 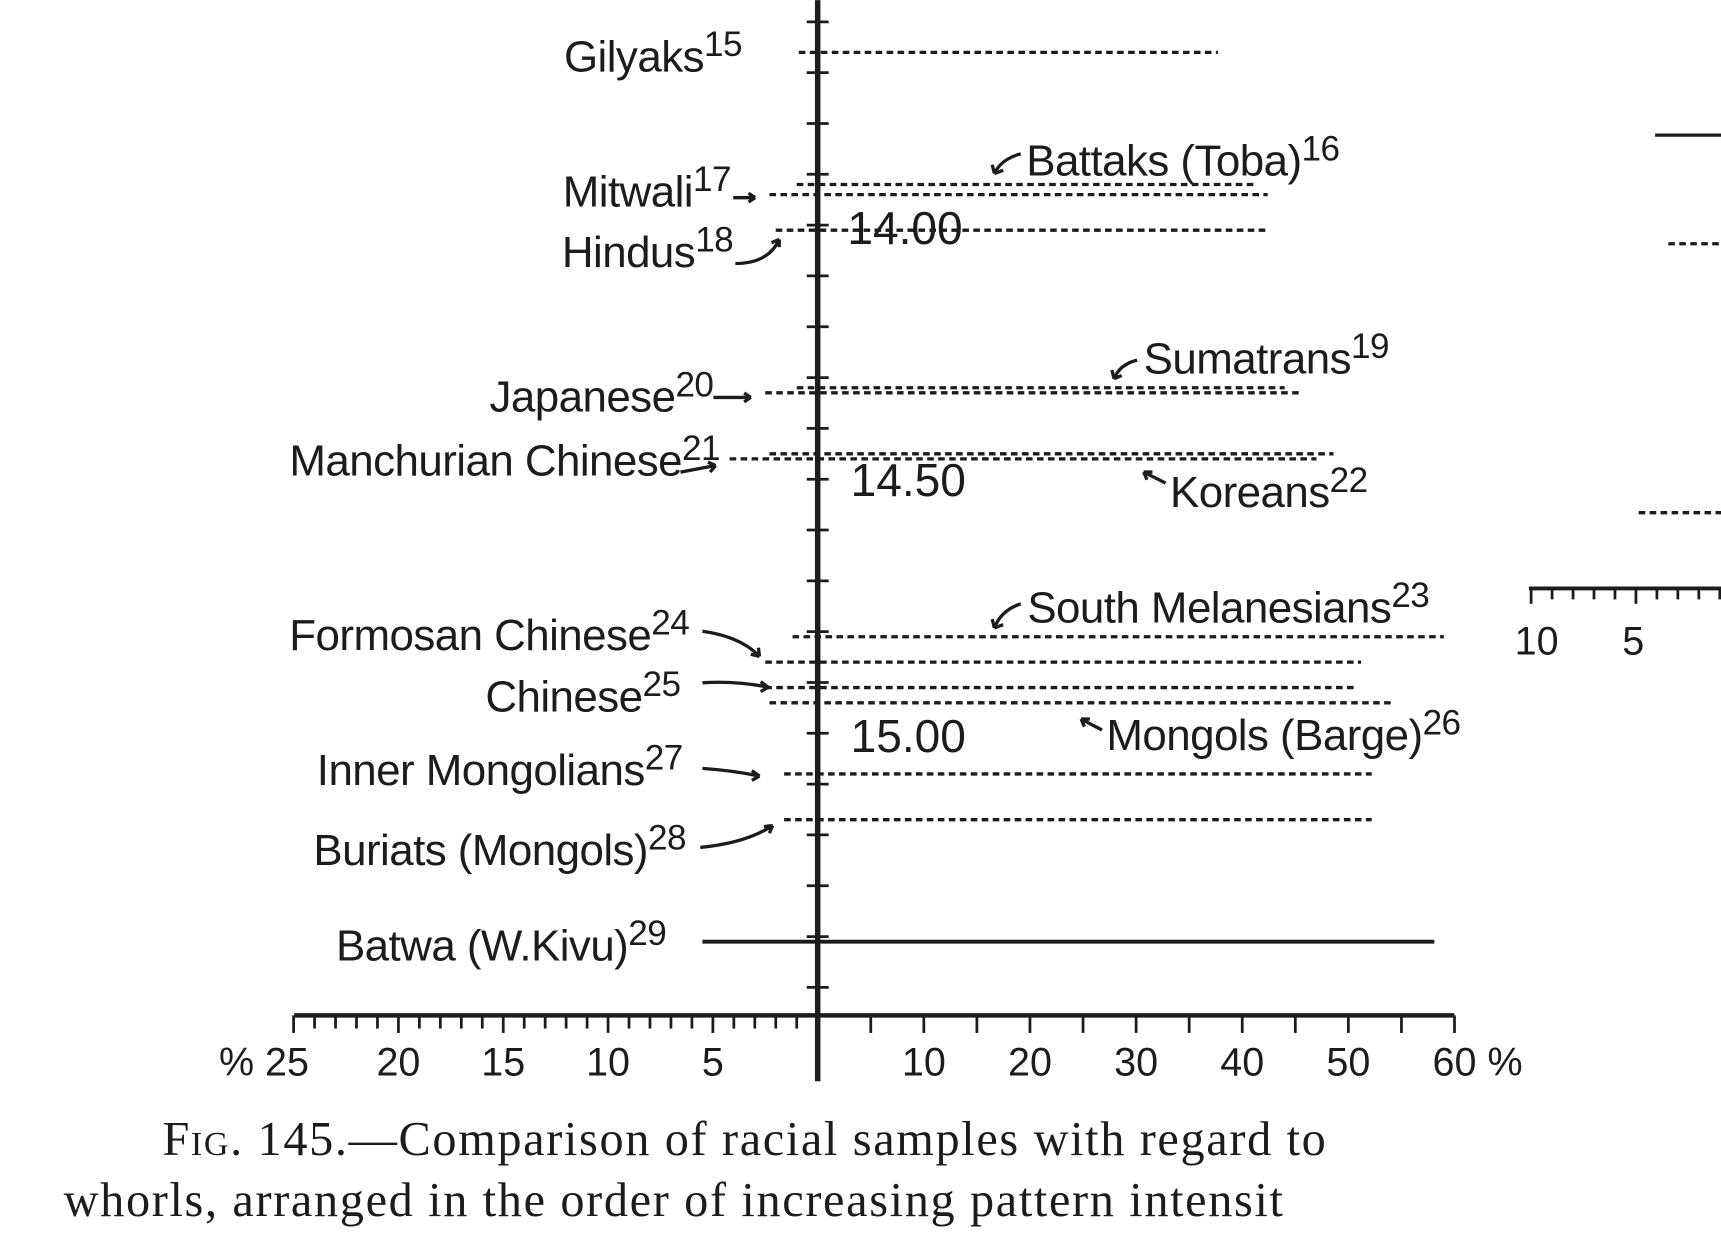 I want to click on x-tick-label-right: 50, so click(x=1348, y=1063).